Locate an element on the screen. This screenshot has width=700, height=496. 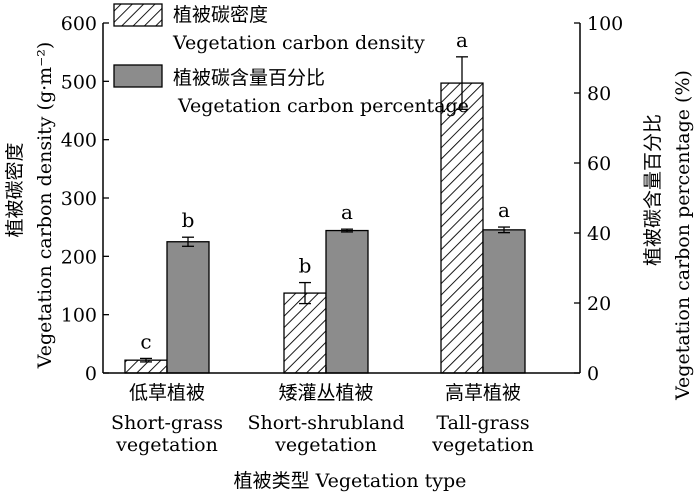
category-label-en-2-1: vegetation is located at coordinates (482, 445).